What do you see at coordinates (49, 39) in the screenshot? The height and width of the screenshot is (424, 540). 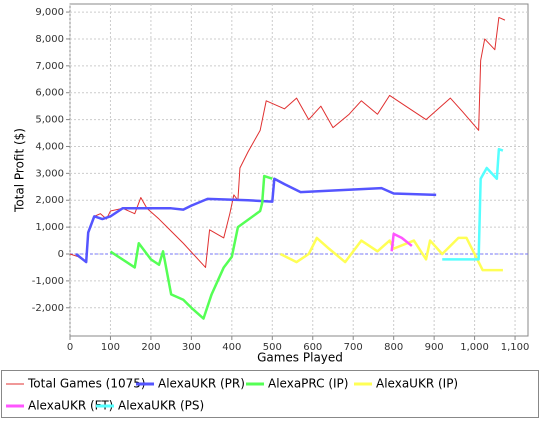 I see `y-tick-label: 8,000` at bounding box center [49, 39].